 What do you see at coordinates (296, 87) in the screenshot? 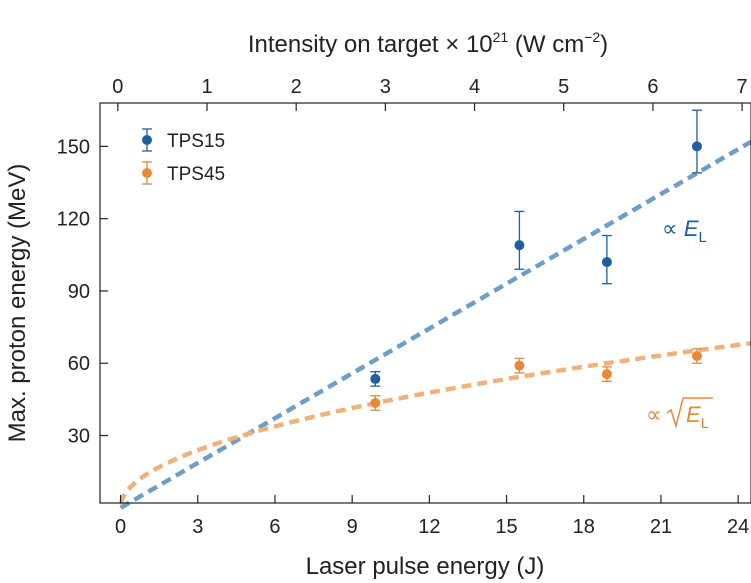
I see `top-x-tick-label: 2` at bounding box center [296, 87].